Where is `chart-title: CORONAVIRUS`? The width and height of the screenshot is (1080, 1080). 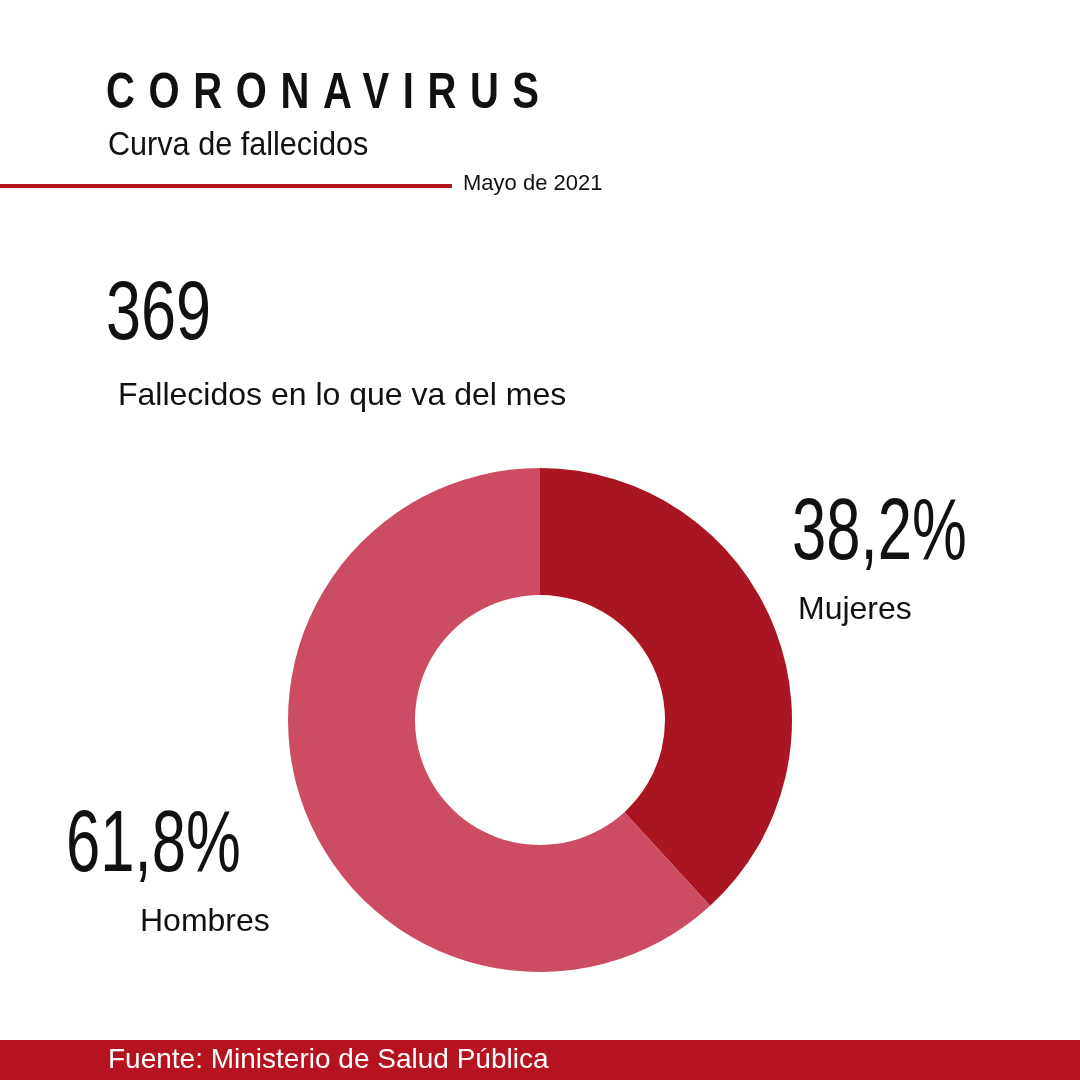 chart-title: CORONAVIRUS is located at coordinates (329, 91).